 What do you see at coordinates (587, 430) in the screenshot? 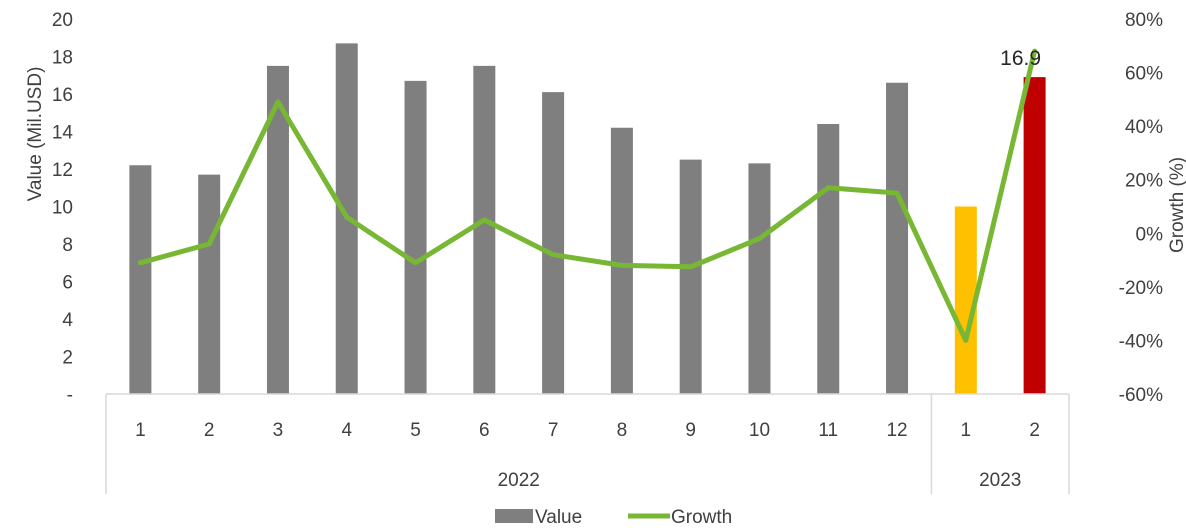
I see `category-labels: 1 2 3 4 5 6 7 8 9 10 11 12 1 2` at bounding box center [587, 430].